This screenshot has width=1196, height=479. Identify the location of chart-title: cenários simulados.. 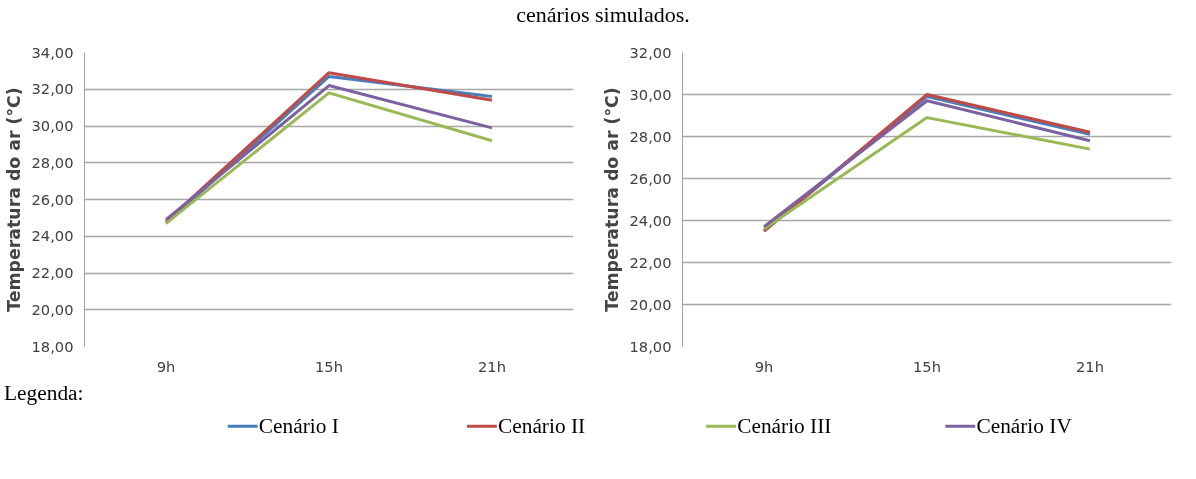
(603, 14).